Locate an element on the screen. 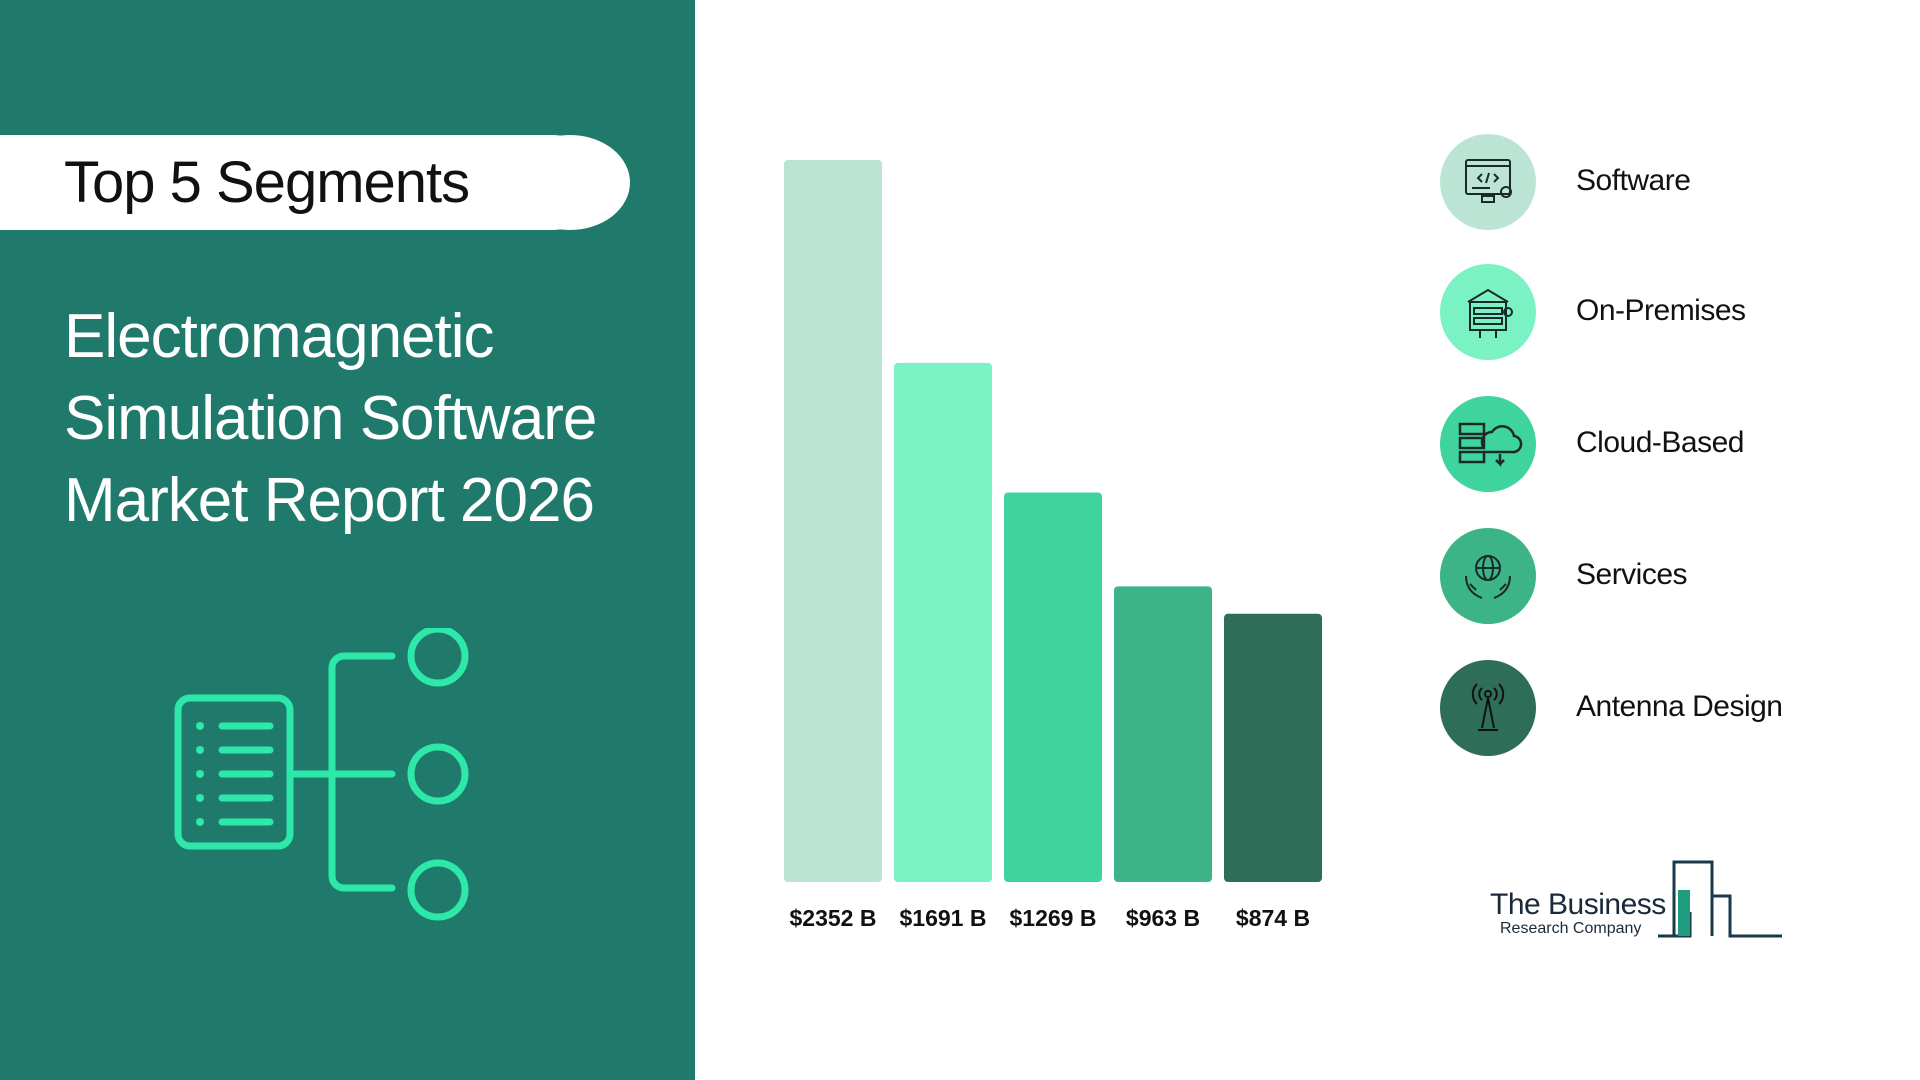  legend-label: Software is located at coordinates (1633, 180).